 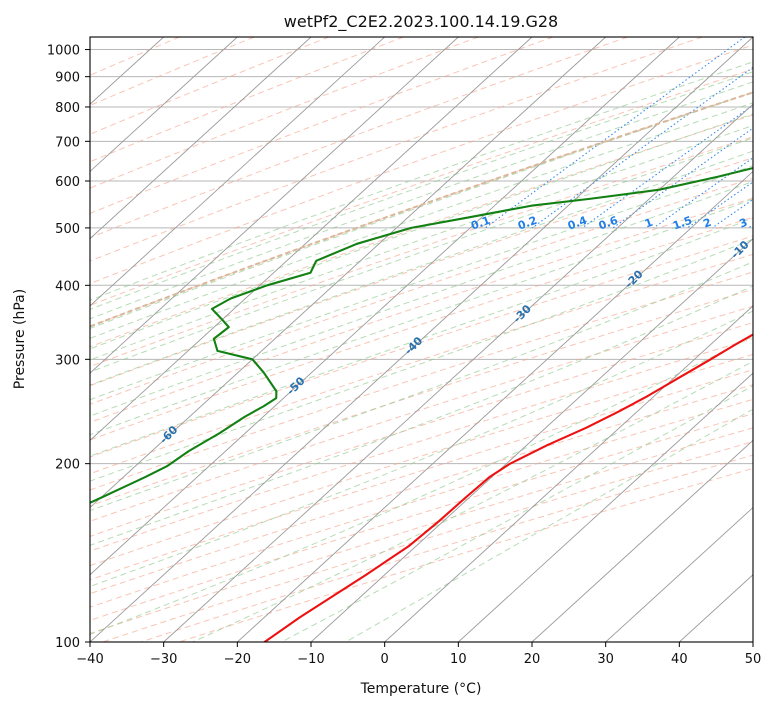 I want to click on x-tick-label: 50, so click(x=753, y=659).